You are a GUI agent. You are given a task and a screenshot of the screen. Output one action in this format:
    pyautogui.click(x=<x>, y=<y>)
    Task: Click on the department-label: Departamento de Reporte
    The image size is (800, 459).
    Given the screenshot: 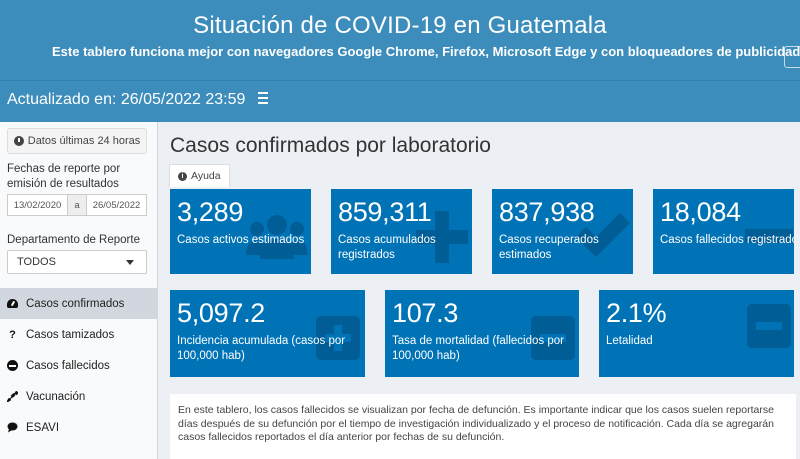 What is the action you would take?
    pyautogui.click(x=73, y=240)
    